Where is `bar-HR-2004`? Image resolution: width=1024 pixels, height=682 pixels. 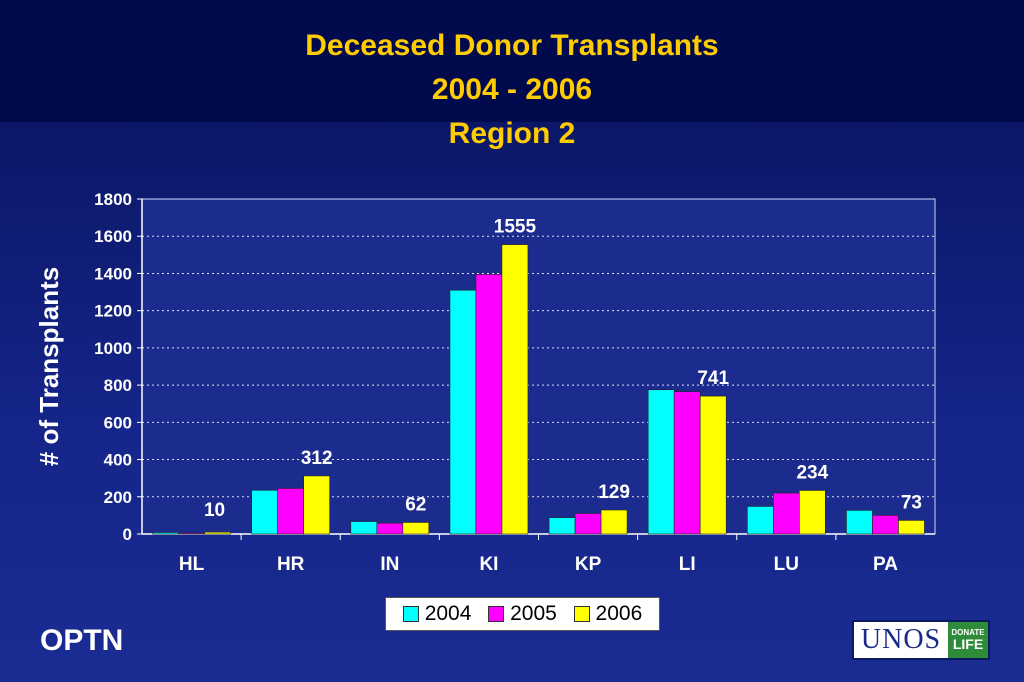
bar-HR-2004 is located at coordinates (264, 512).